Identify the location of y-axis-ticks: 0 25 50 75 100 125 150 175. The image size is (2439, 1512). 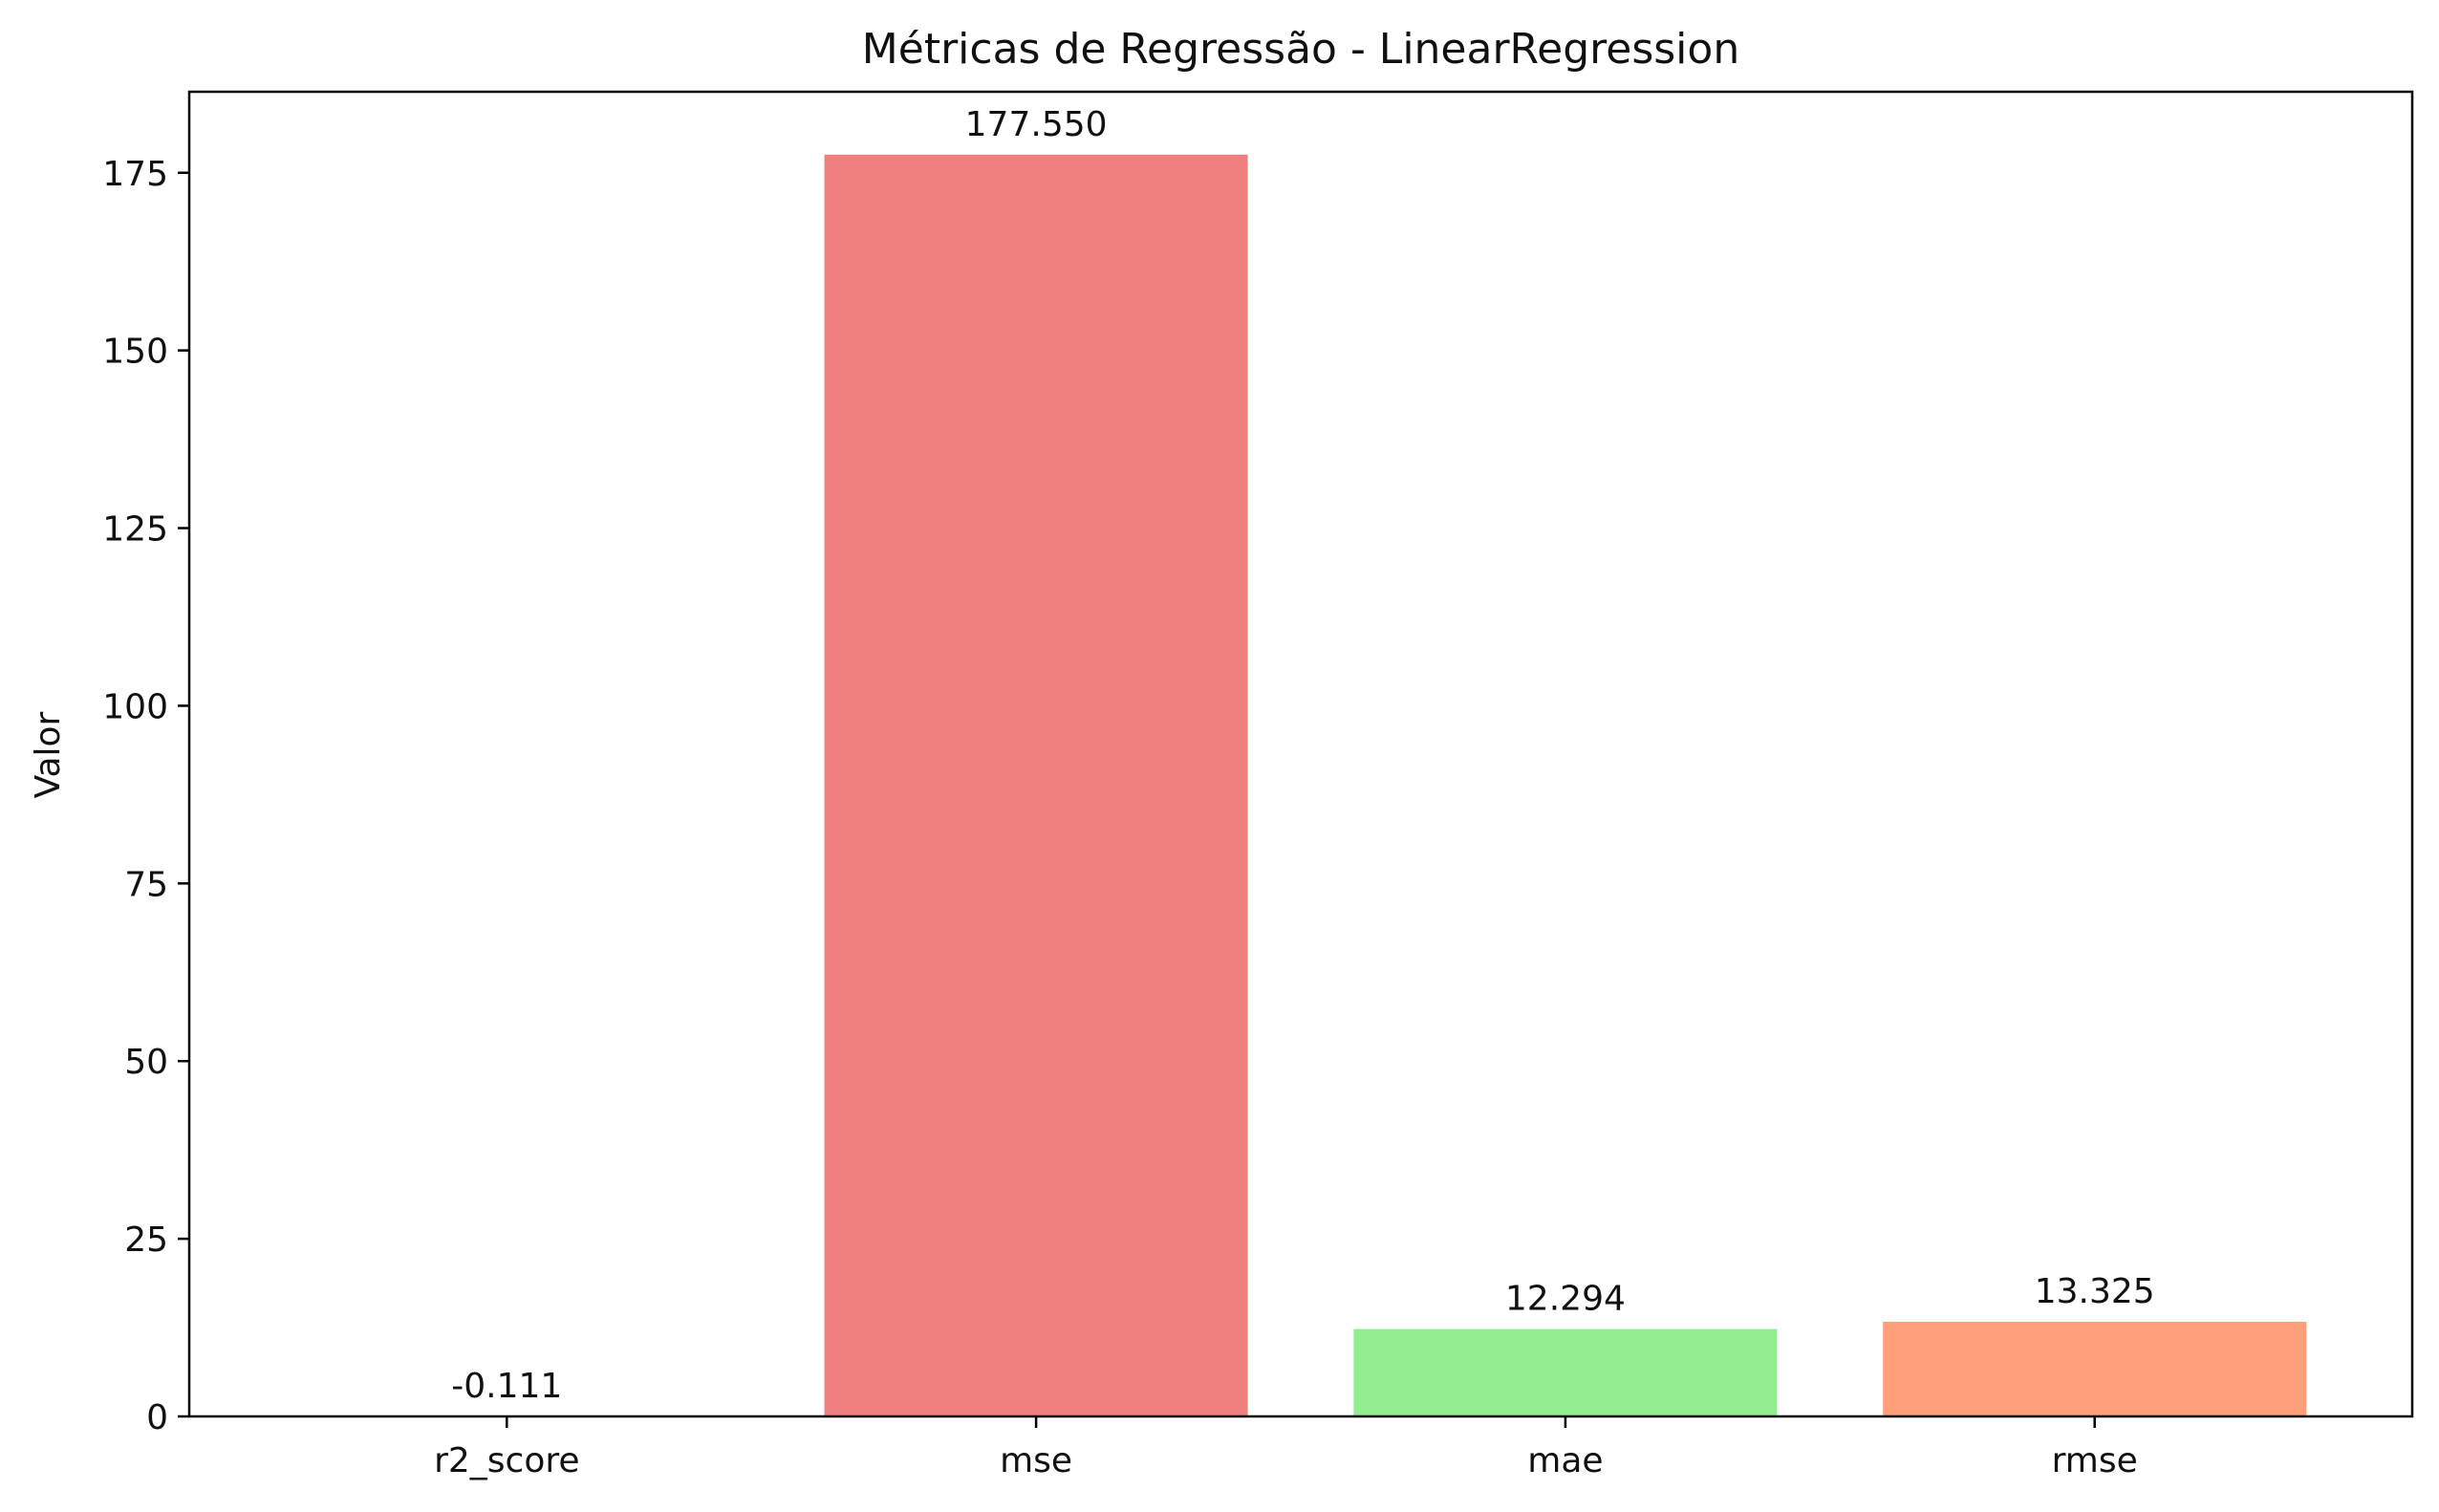
(145, 796).